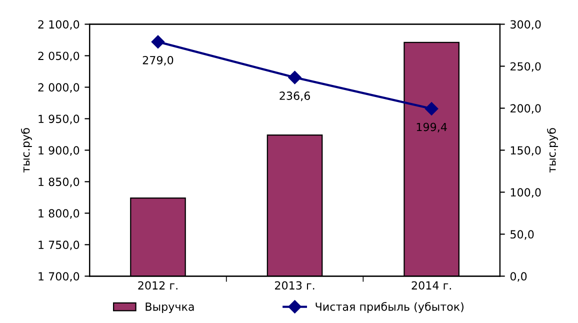 Image resolution: width=578 pixels, height=323 pixels. I want to click on data-label: 236,6, so click(295, 97).